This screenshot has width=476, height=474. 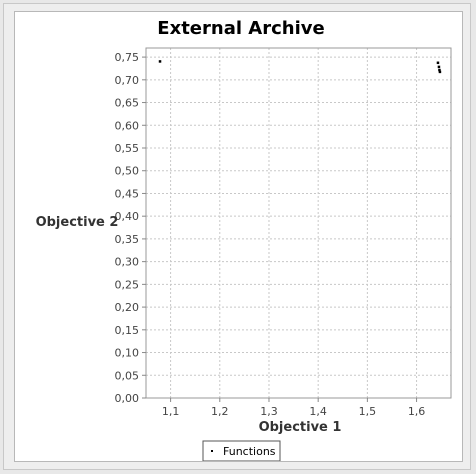 I want to click on x-tick-label: 1,3, so click(x=269, y=411).